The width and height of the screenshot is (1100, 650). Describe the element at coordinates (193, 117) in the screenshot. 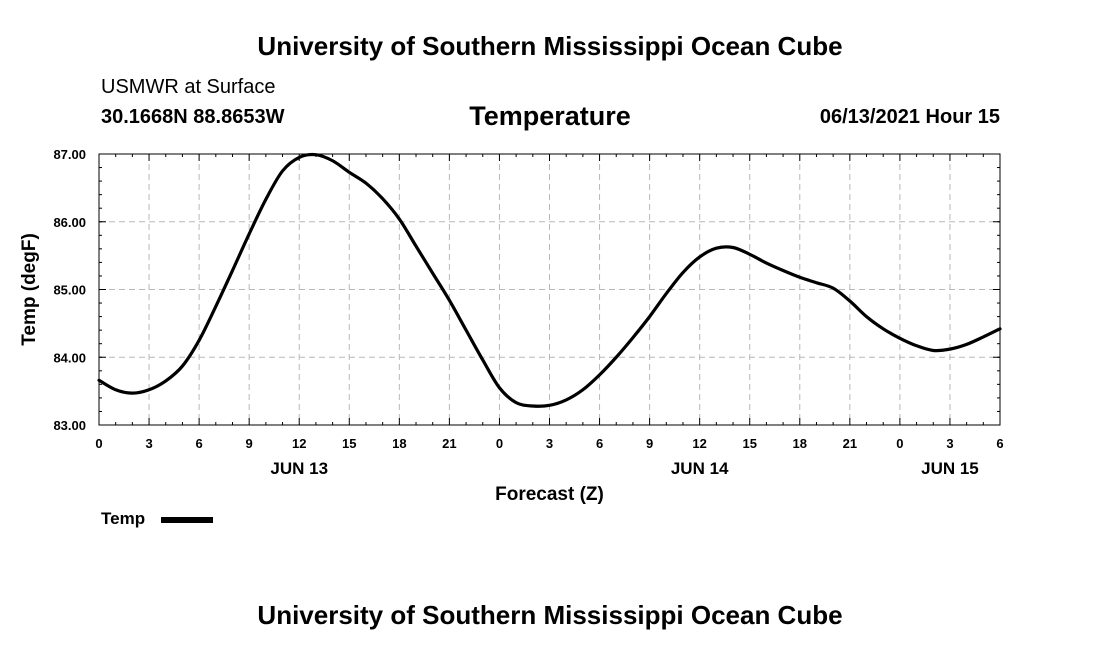

I see `station-coordinates: 30.1668N 88.8653W` at that location.